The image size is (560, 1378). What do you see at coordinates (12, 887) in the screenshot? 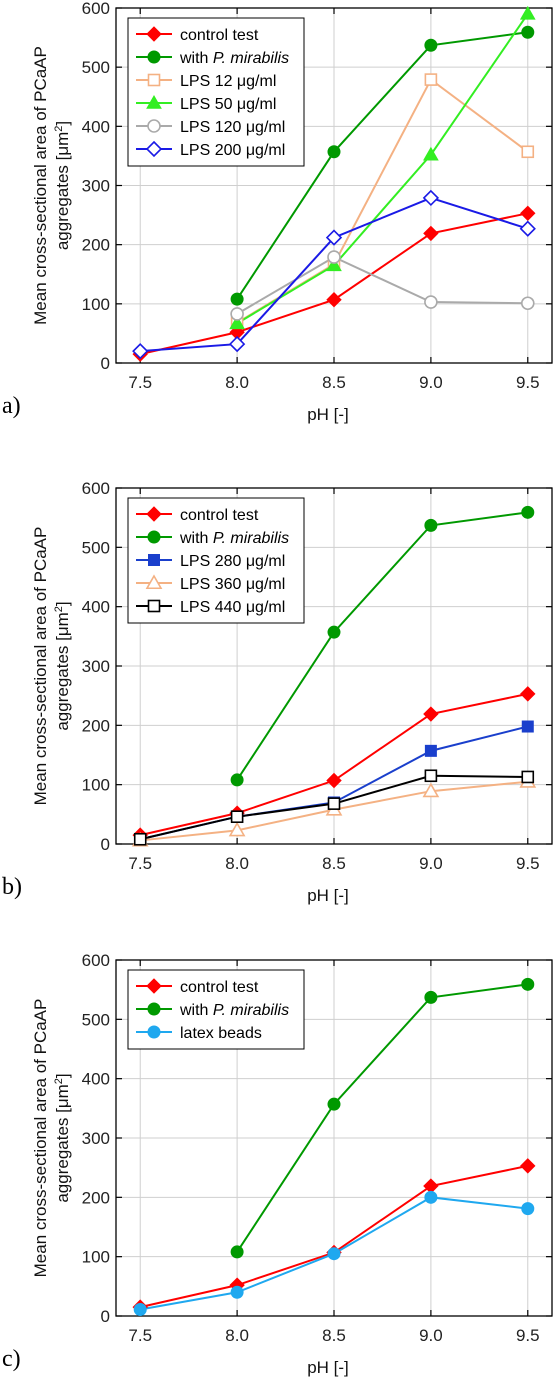
I see `panel-label: b)` at bounding box center [12, 887].